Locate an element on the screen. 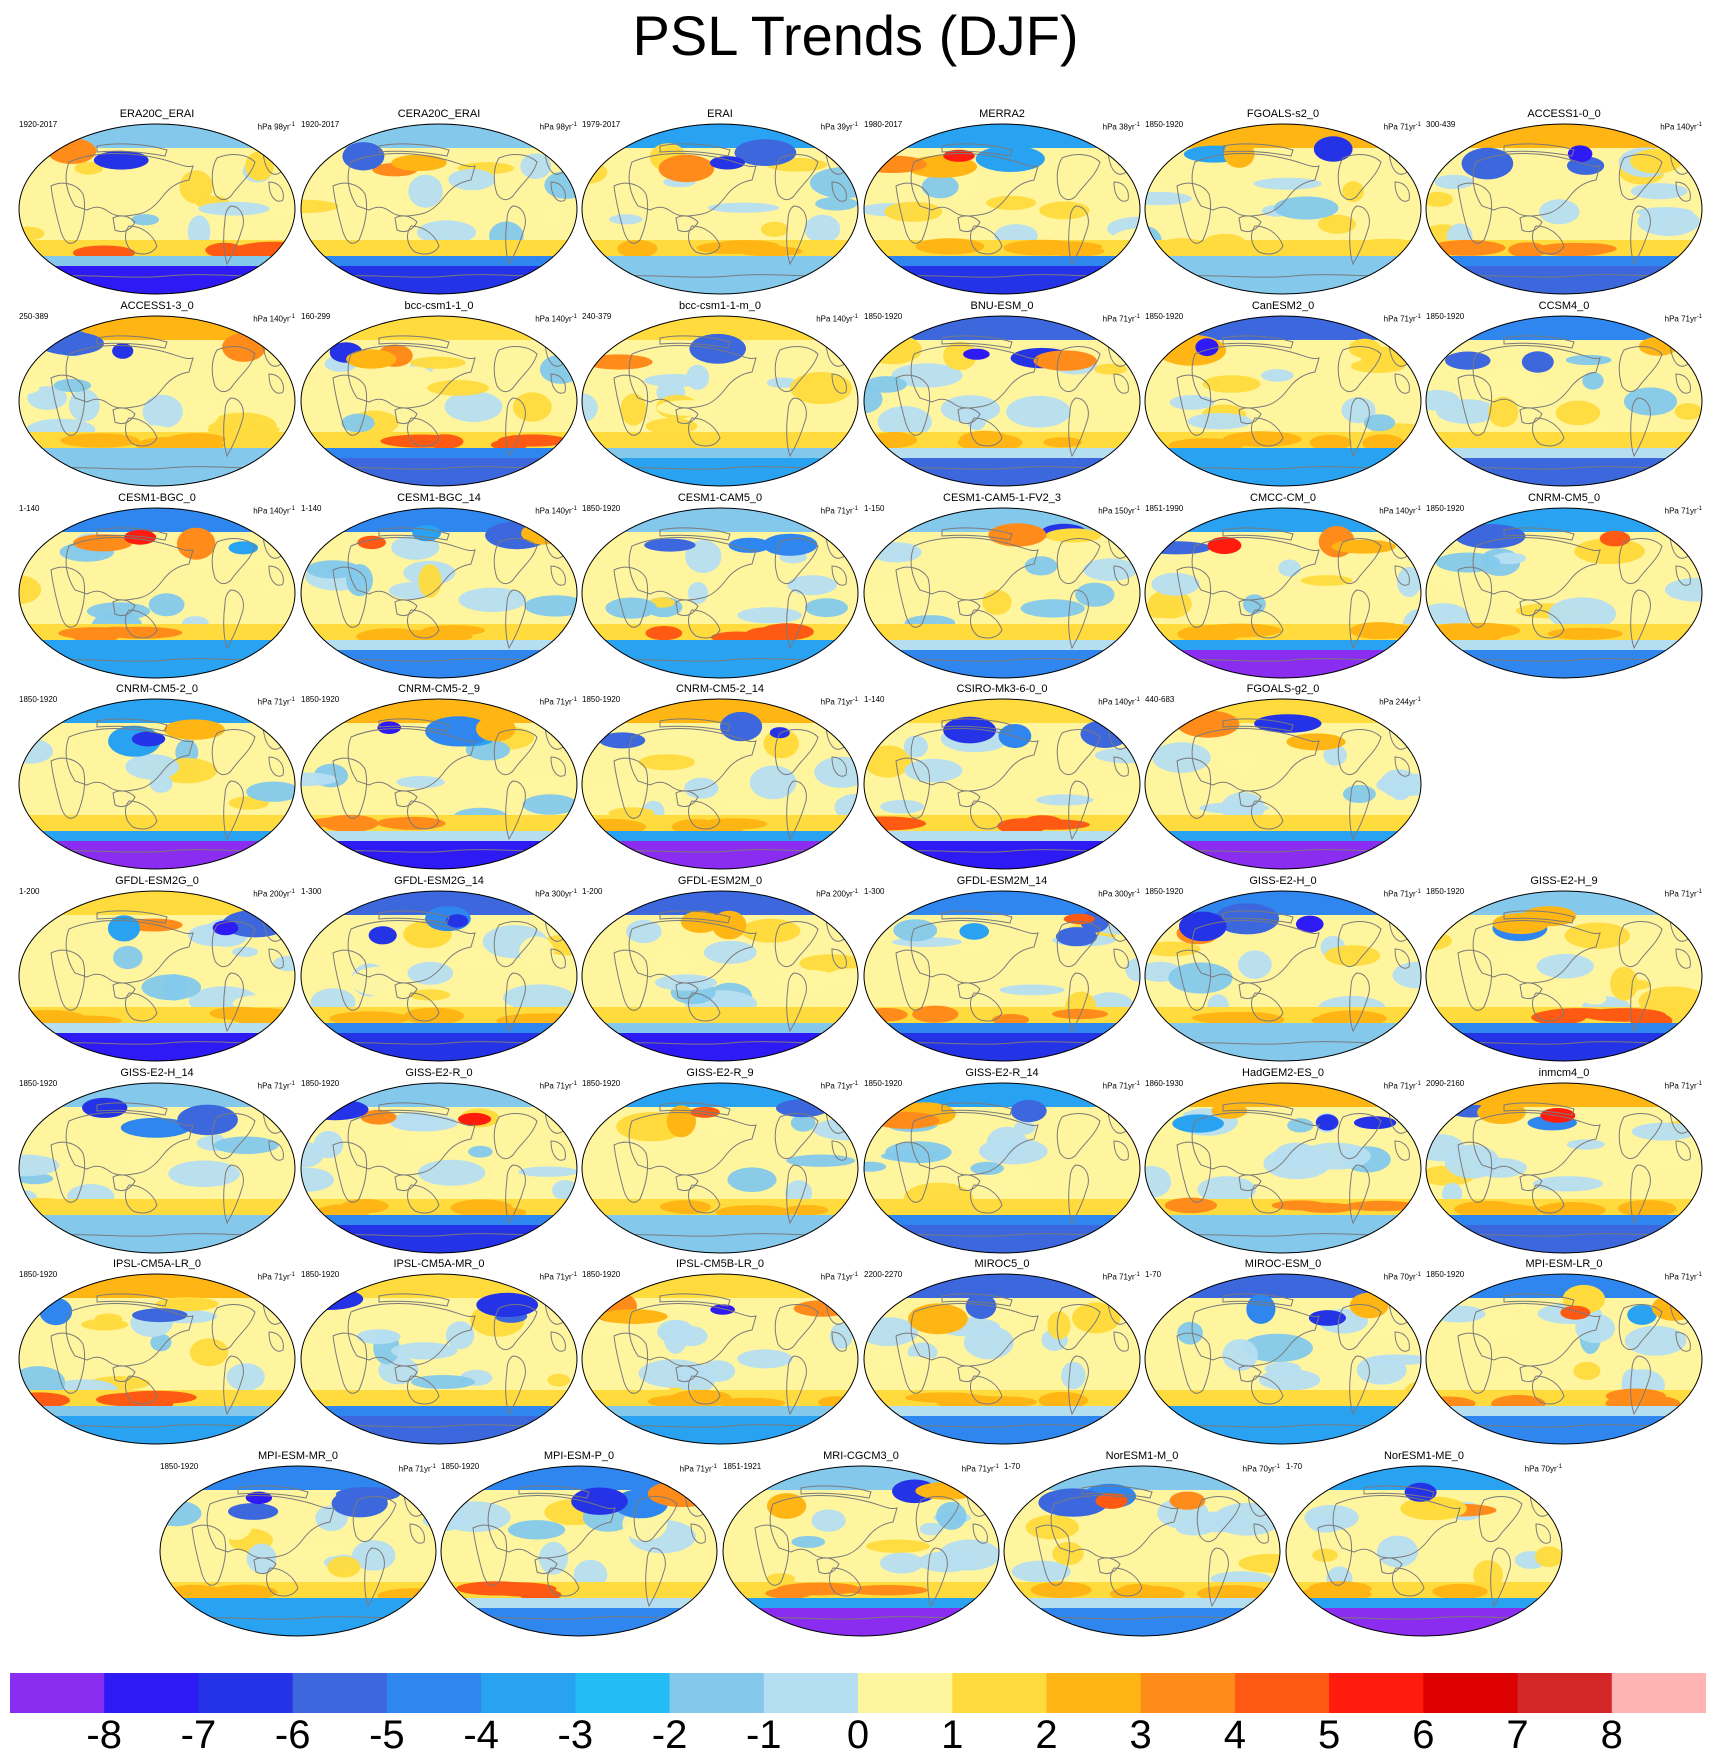 This screenshot has width=1711, height=1759. panel-units: hPa 39yr-1 is located at coordinates (839, 126).